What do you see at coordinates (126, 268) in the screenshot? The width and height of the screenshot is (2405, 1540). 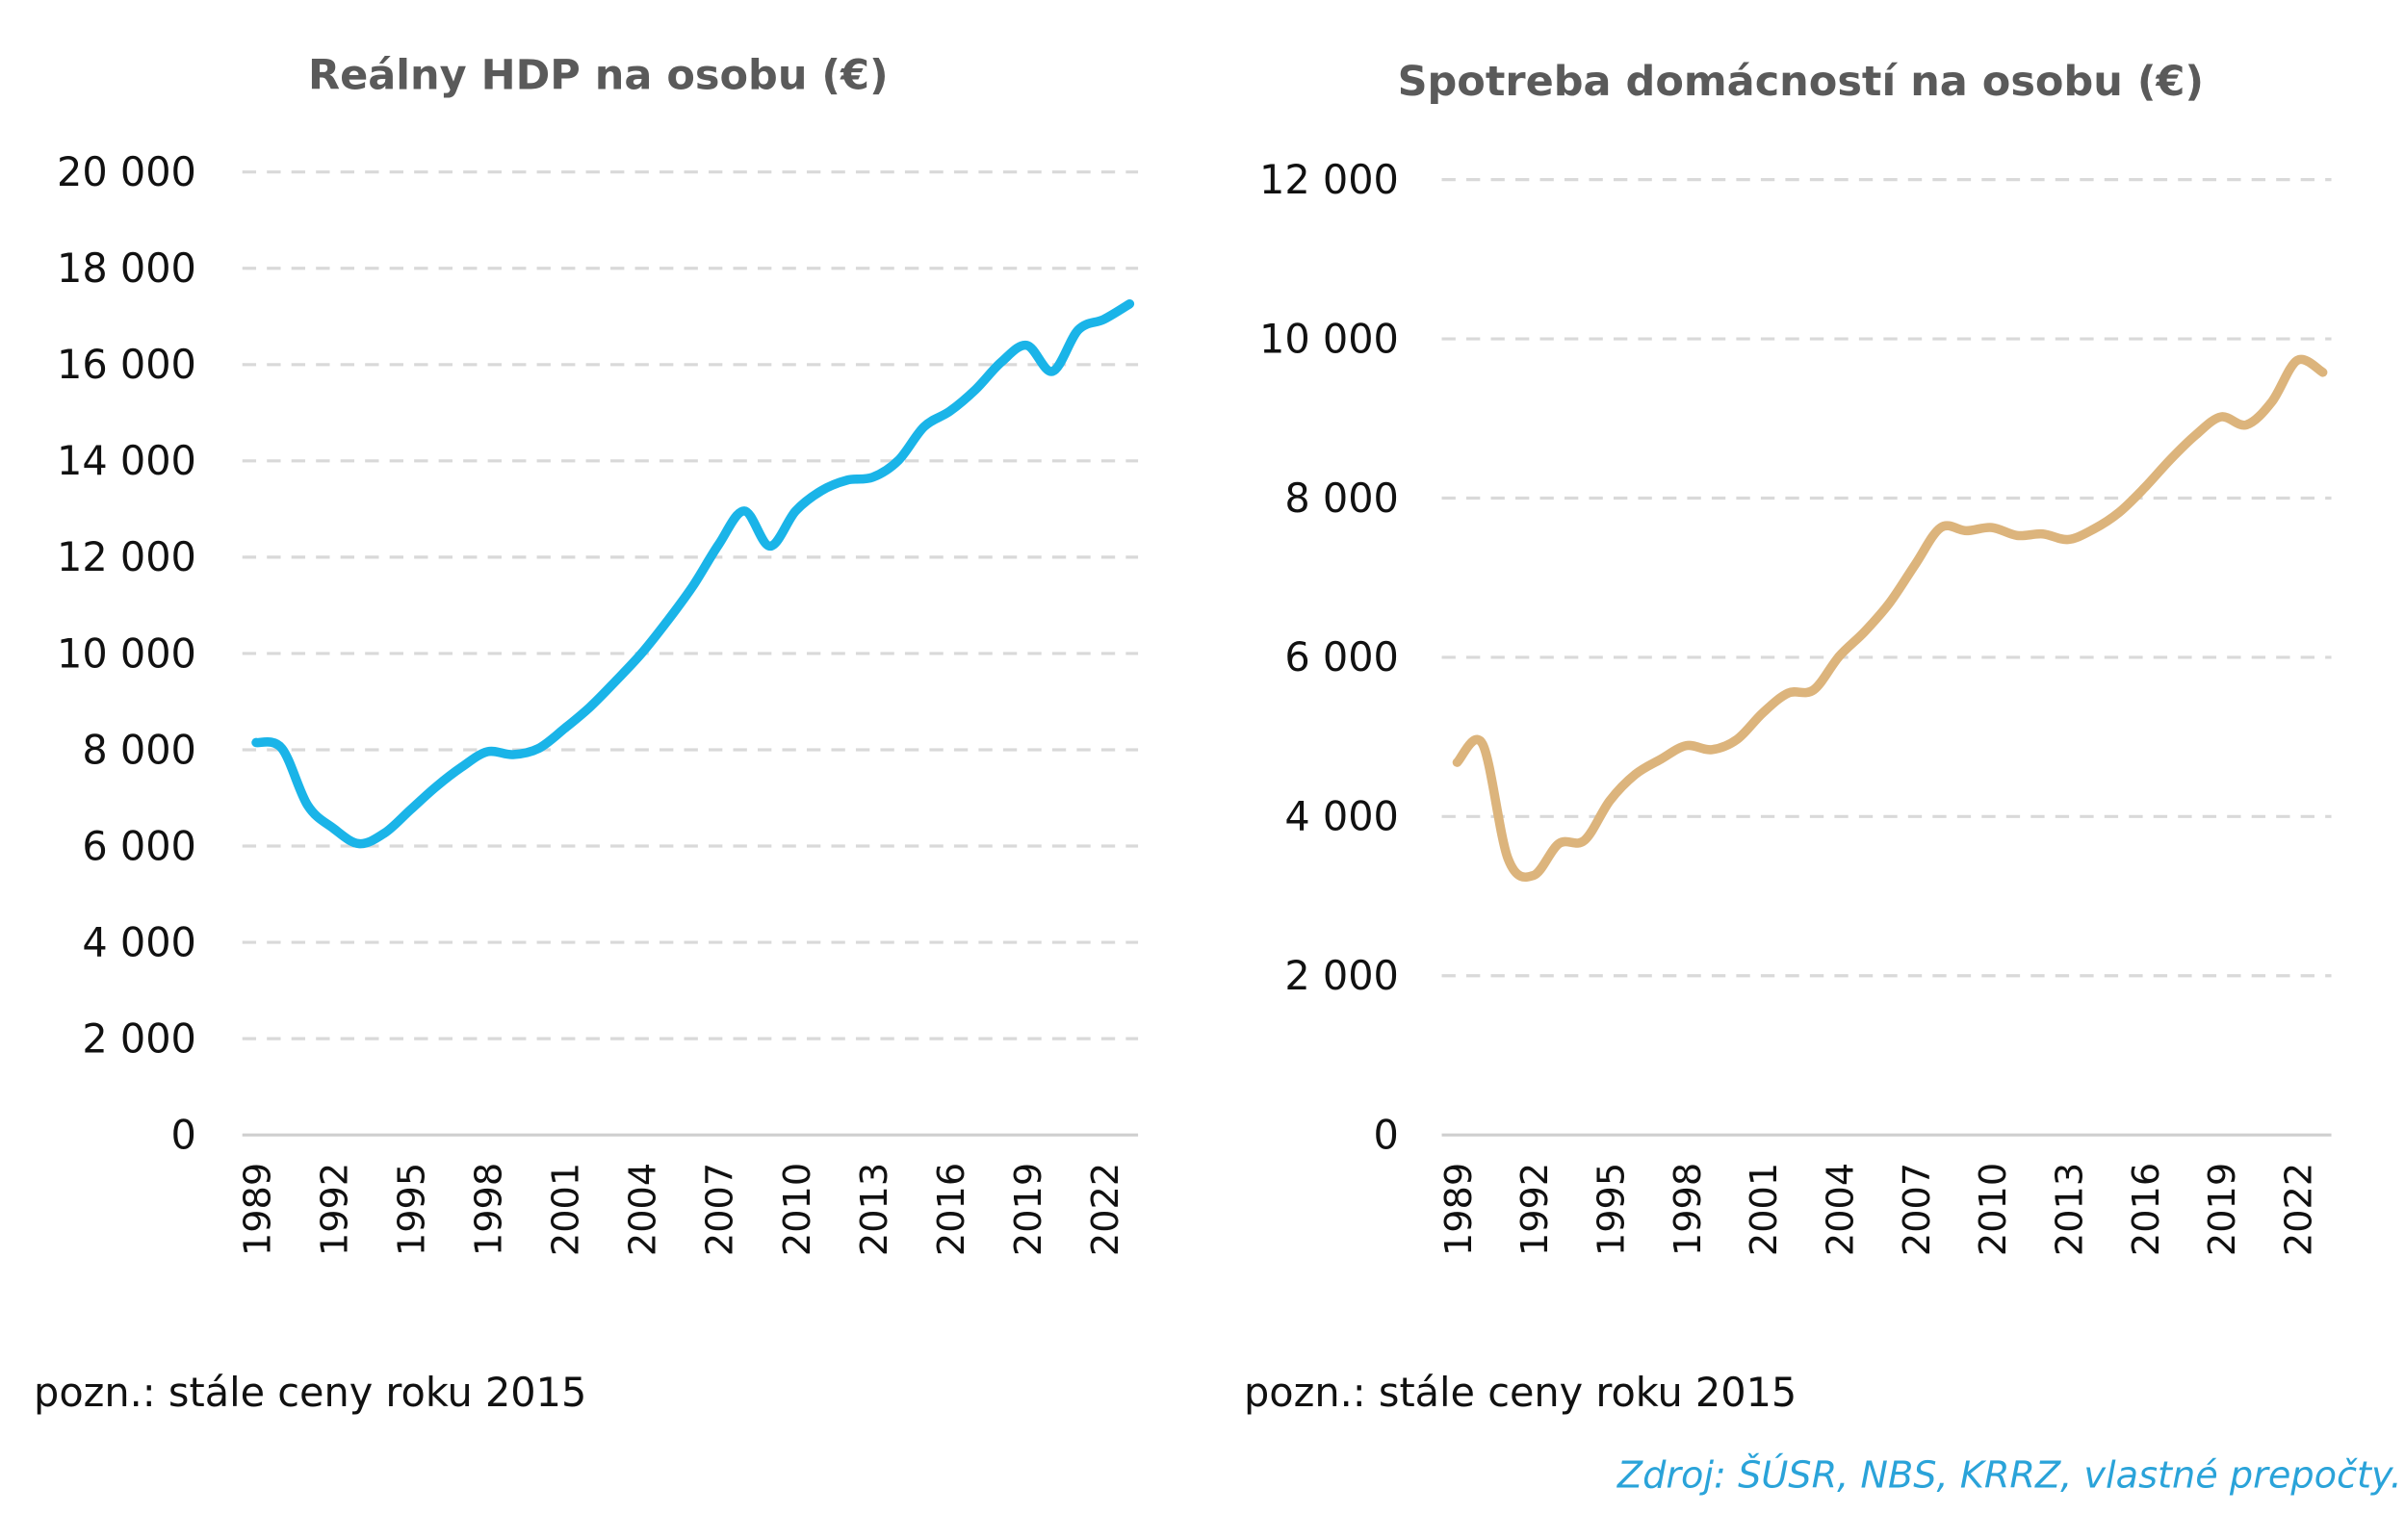 I see `y-tick-label: 18 000` at bounding box center [126, 268].